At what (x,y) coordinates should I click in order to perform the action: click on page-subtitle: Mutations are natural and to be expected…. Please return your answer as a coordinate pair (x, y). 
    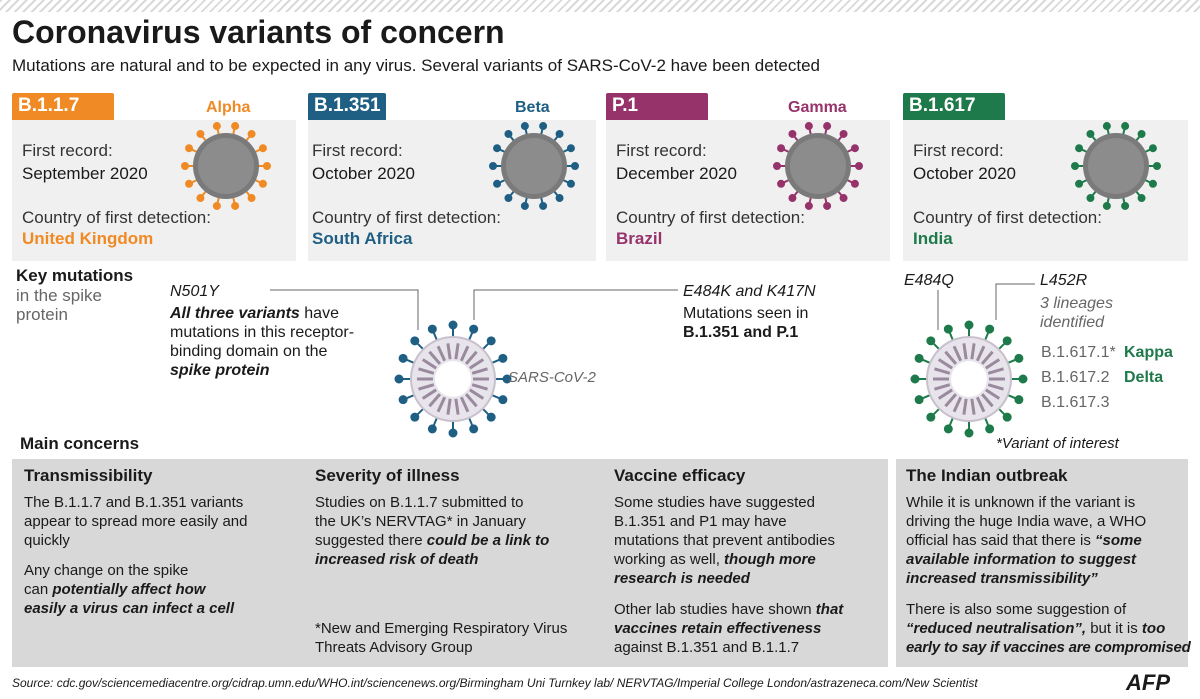
    Looking at the image, I should click on (416, 65).